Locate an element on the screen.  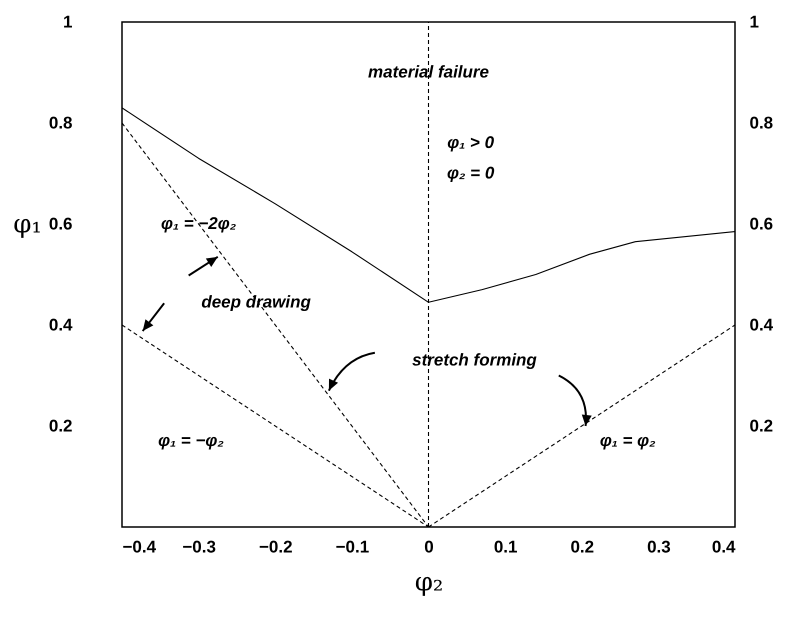
x-tick-label: −0.1 is located at coordinates (353, 547).